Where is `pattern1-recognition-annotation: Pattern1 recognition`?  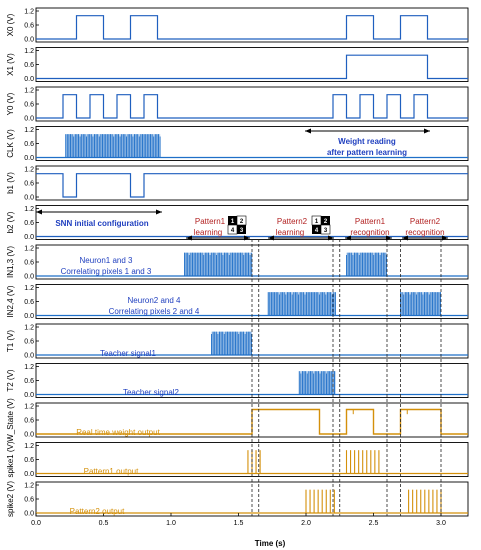
pattern1-recognition-annotation: Pattern1 recognition is located at coordinates (368, 229).